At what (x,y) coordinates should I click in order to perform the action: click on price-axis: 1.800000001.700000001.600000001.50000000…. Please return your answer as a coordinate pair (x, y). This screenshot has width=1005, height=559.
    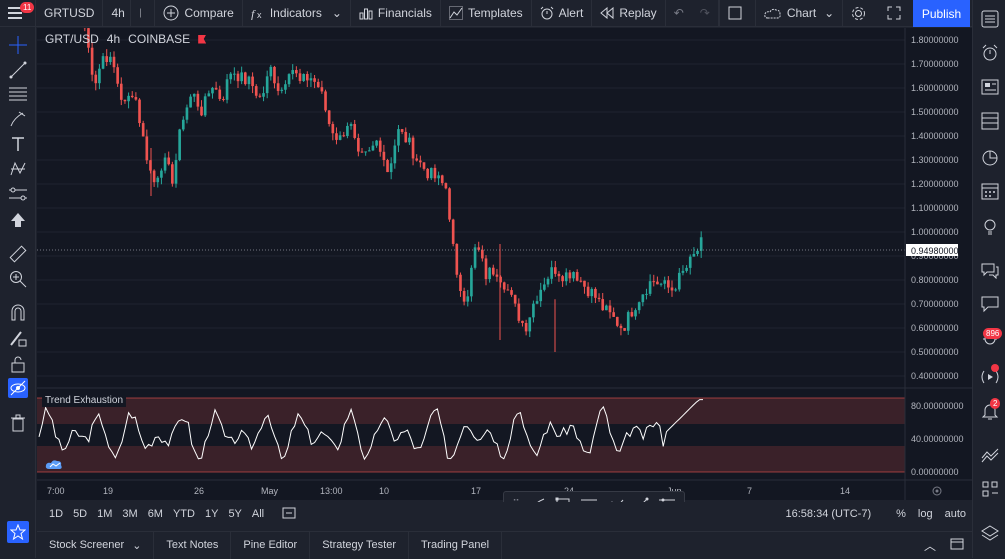
    Looking at the image, I should click on (935, 208).